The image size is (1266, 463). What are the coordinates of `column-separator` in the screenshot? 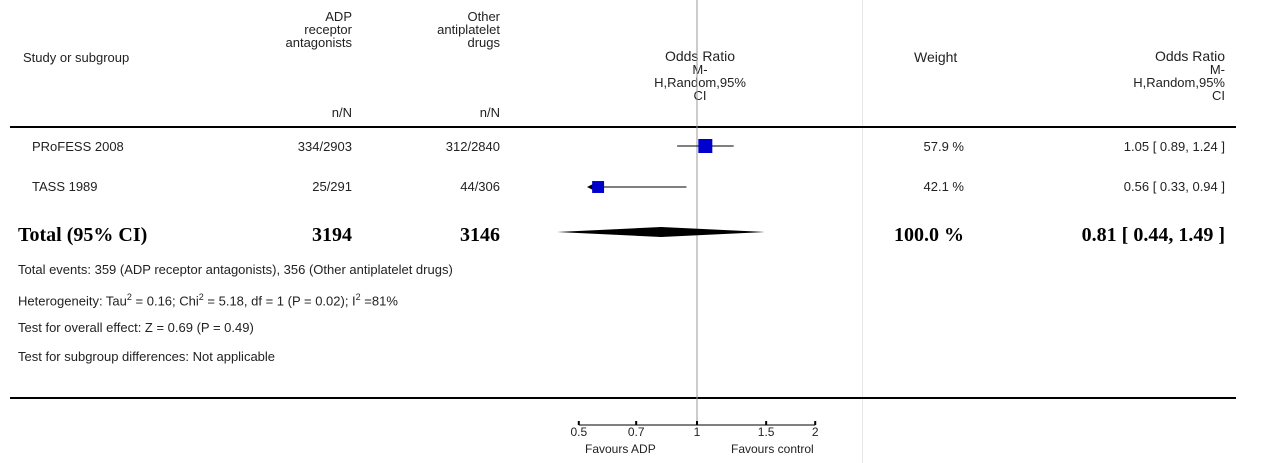 It's located at (862, 231).